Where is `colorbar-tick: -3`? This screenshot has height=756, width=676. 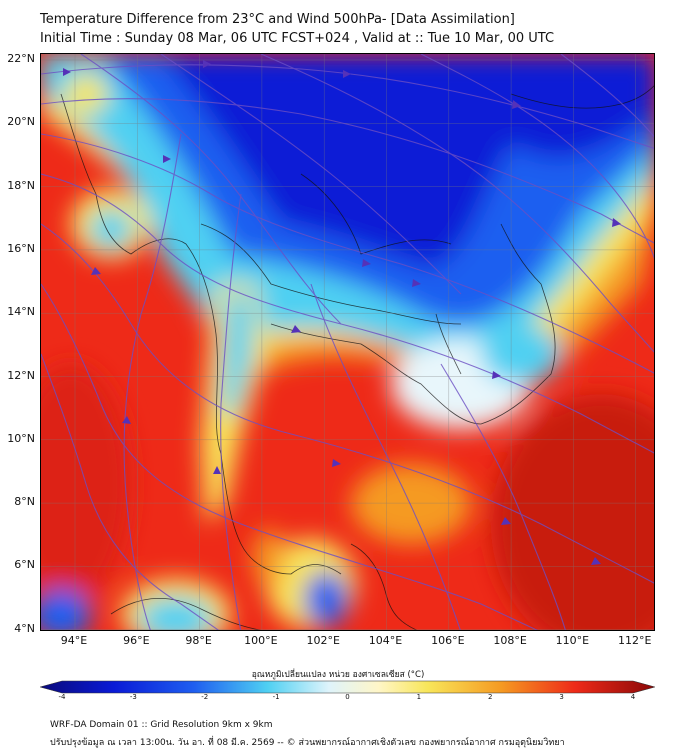
colorbar-tick: -3 is located at coordinates (133, 697).